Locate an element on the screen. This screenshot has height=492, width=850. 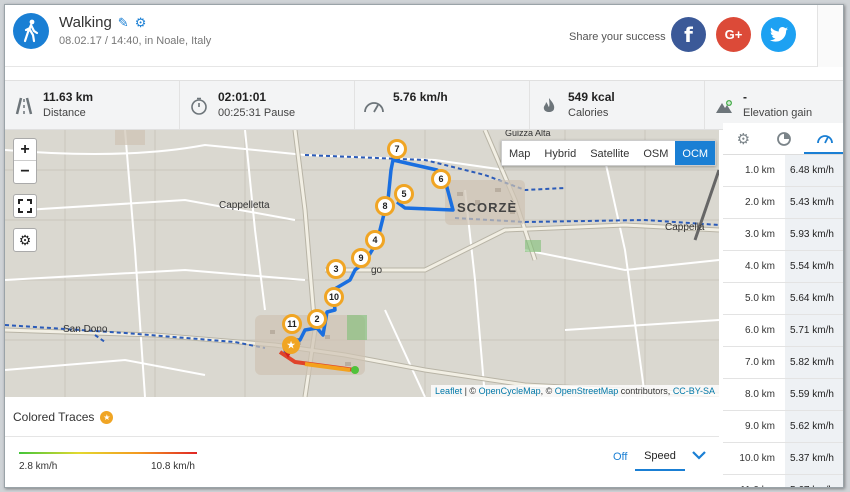
km-marker: 11 is located at coordinates (292, 324).